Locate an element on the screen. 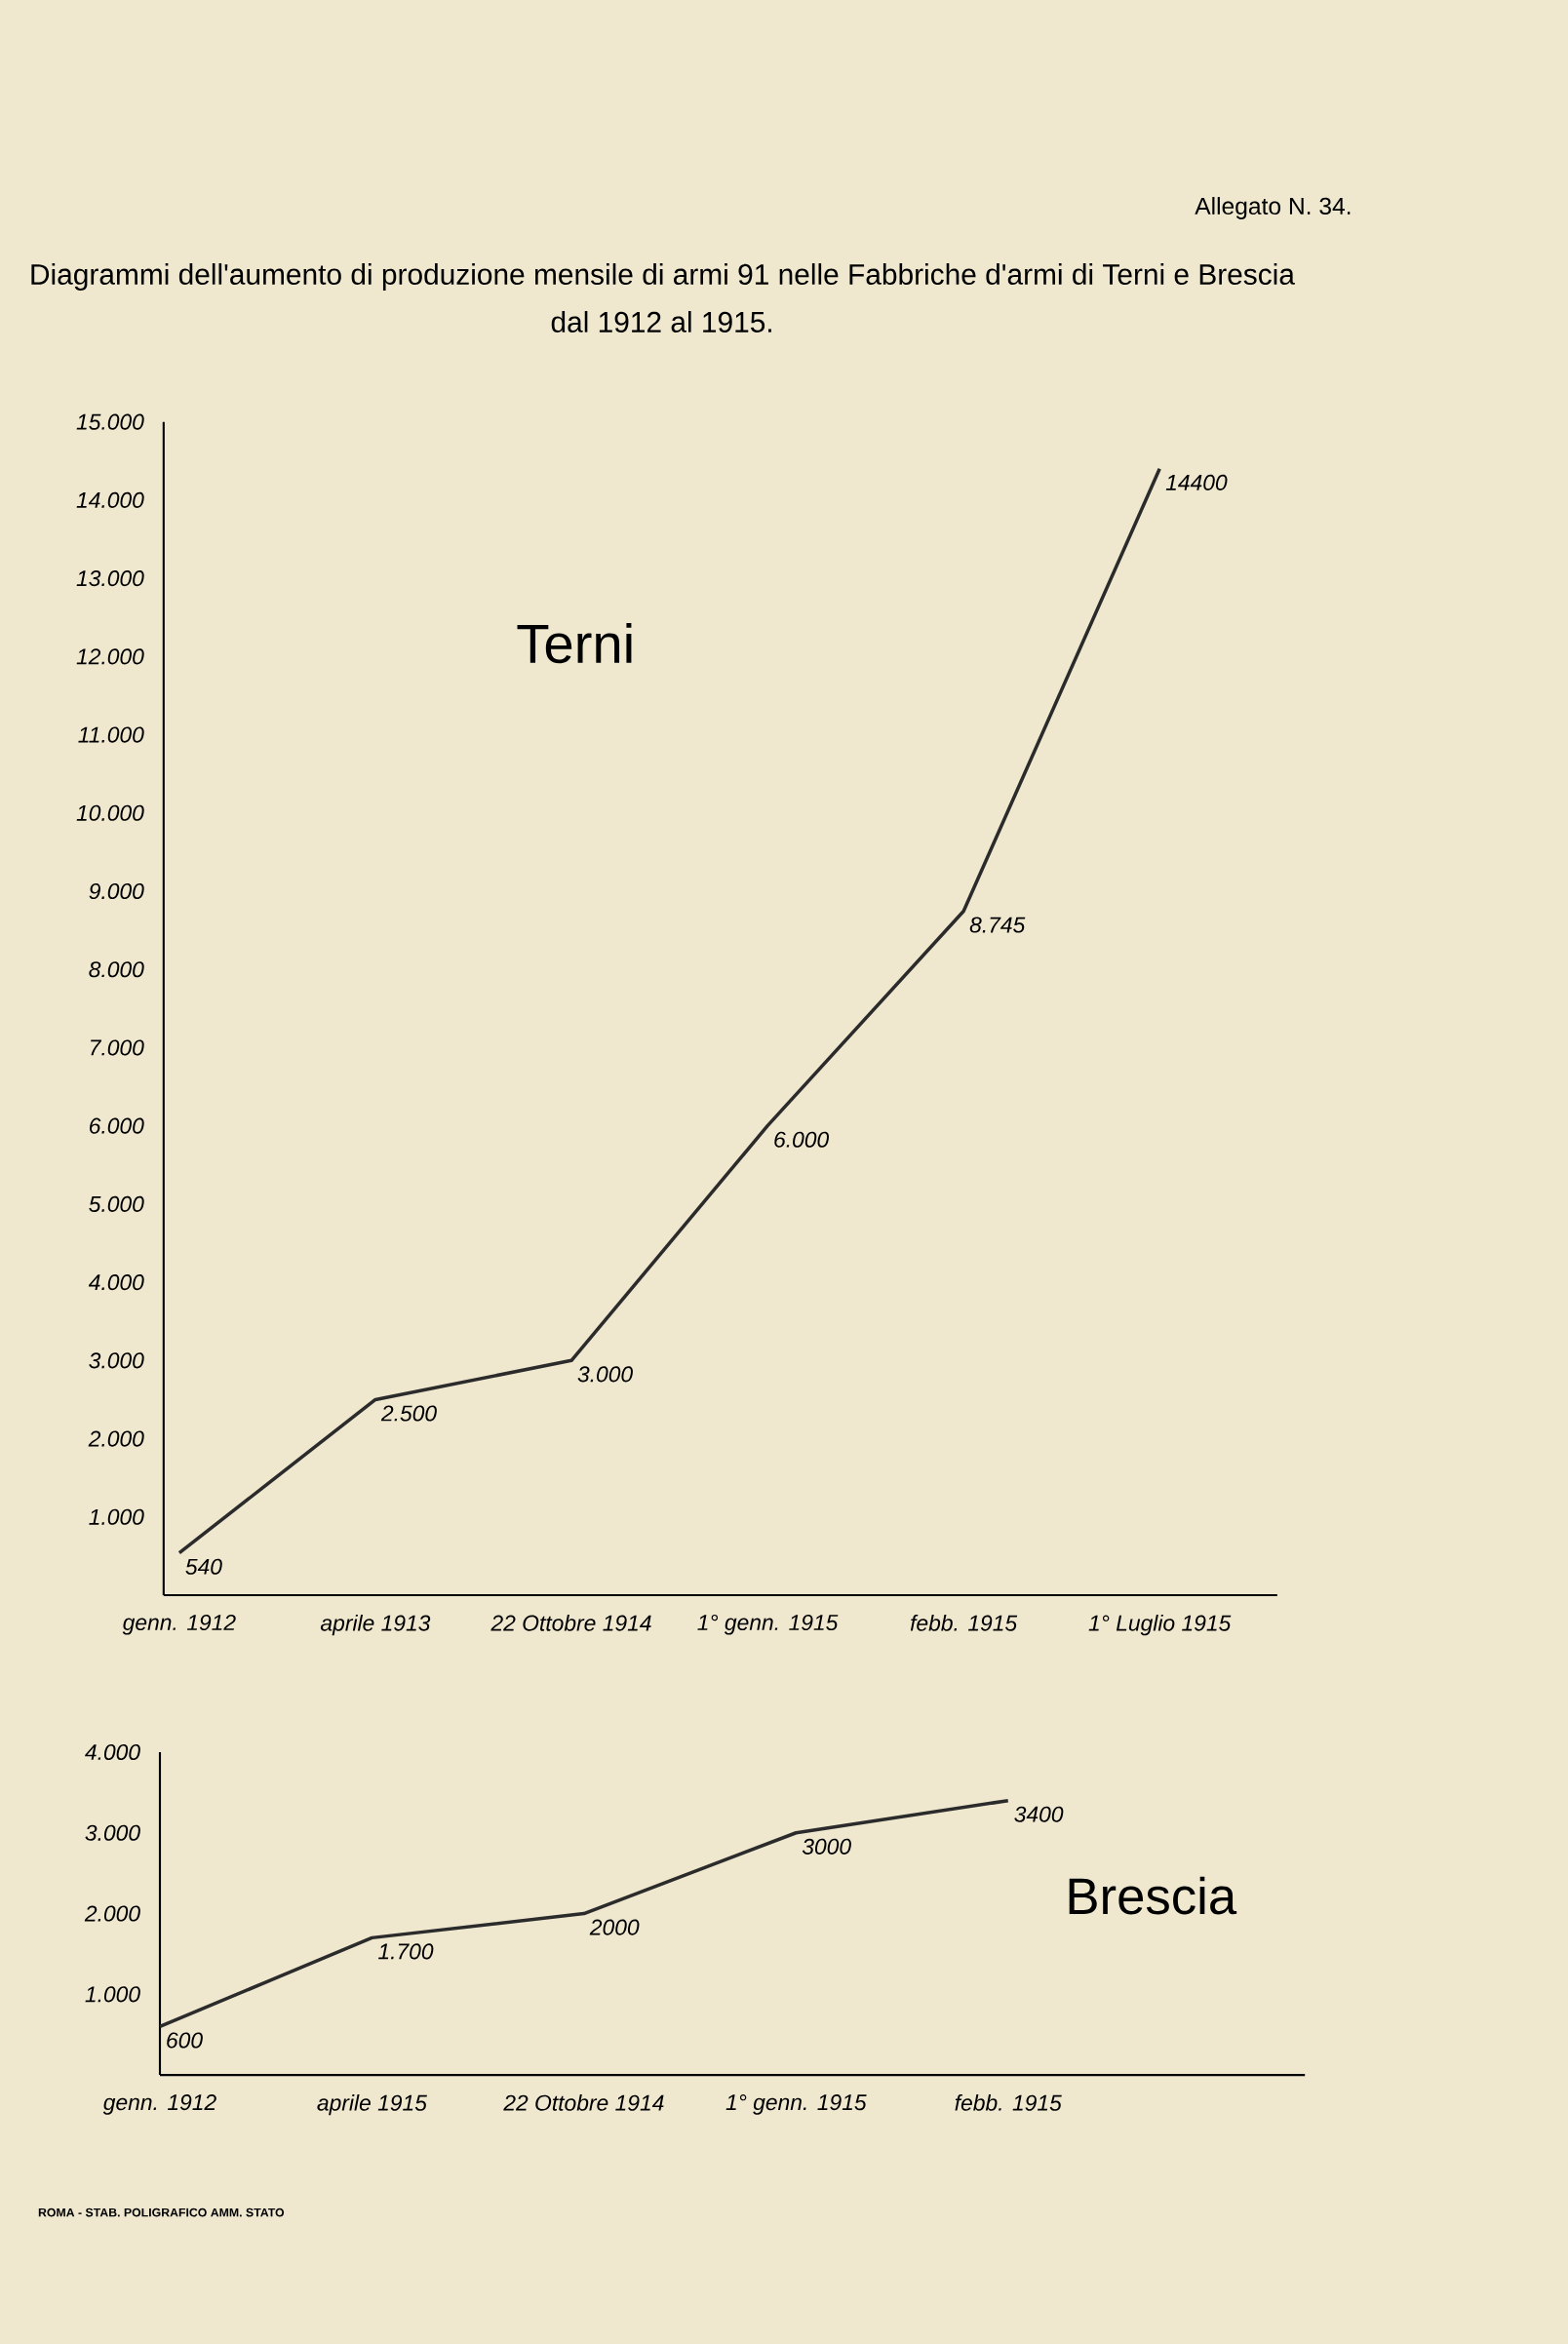 The width and height of the screenshot is (1568, 2344). line-series is located at coordinates (584, 1914).